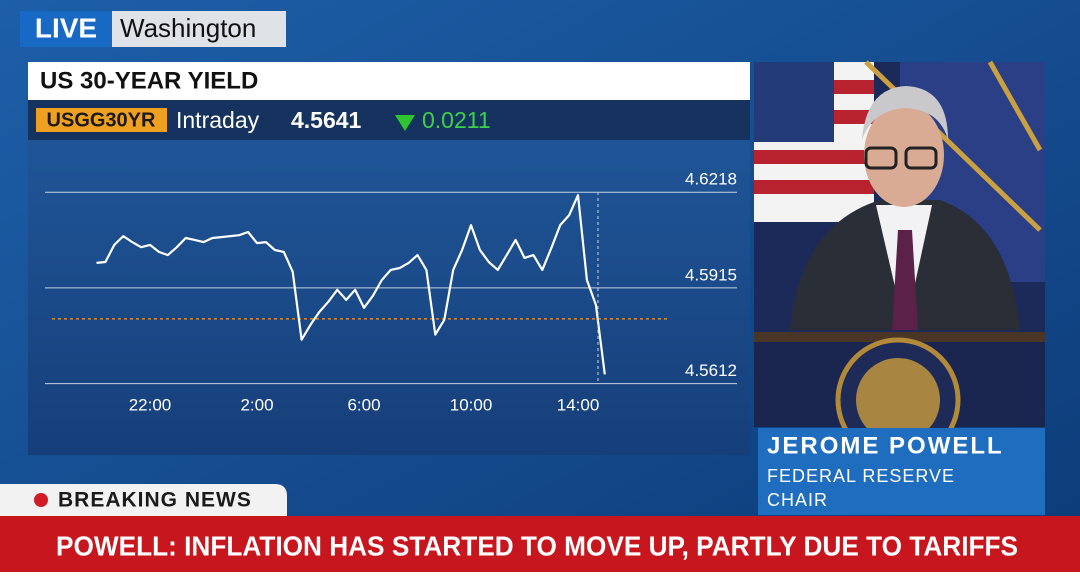 The image size is (1080, 577). What do you see at coordinates (256, 404) in the screenshot?
I see `x-tick-label: 2:00` at bounding box center [256, 404].